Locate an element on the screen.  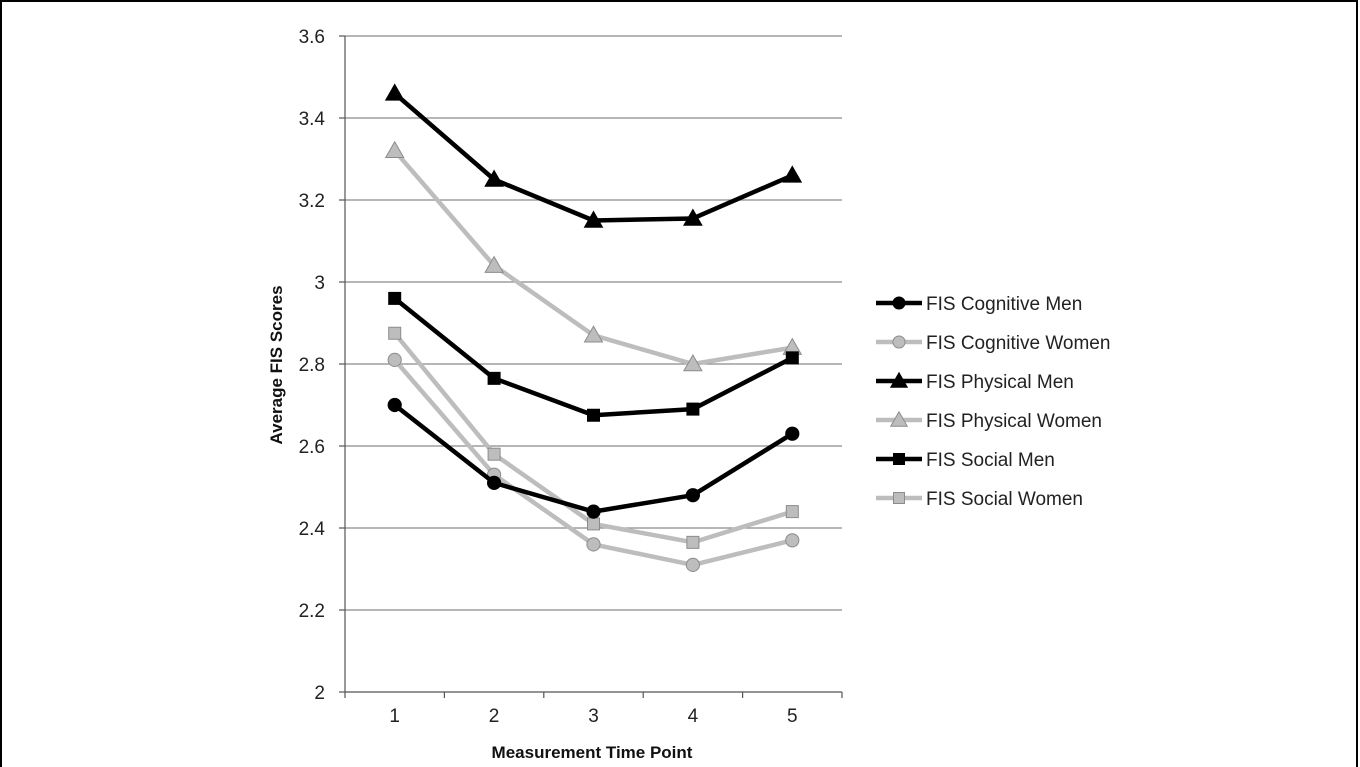
legend-label: FIS Cognitive Women is located at coordinates (1018, 343).